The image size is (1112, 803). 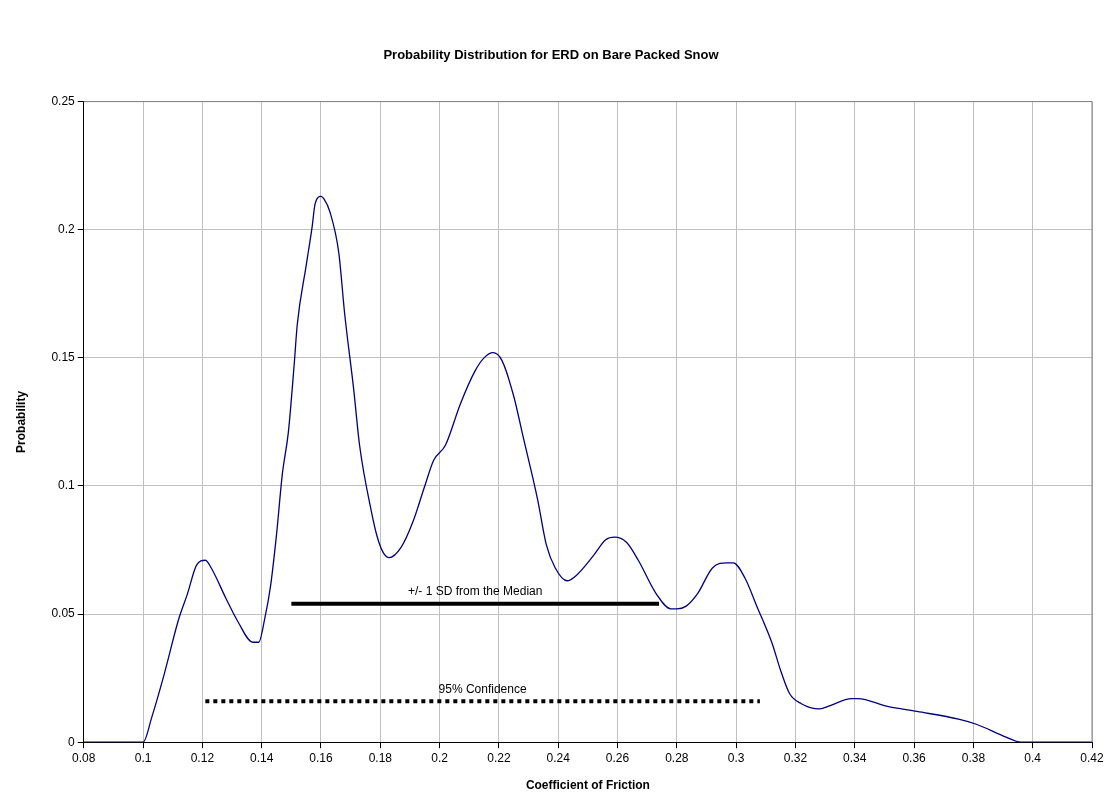 What do you see at coordinates (380, 757) in the screenshot?
I see `x-tick-label: 0.18` at bounding box center [380, 757].